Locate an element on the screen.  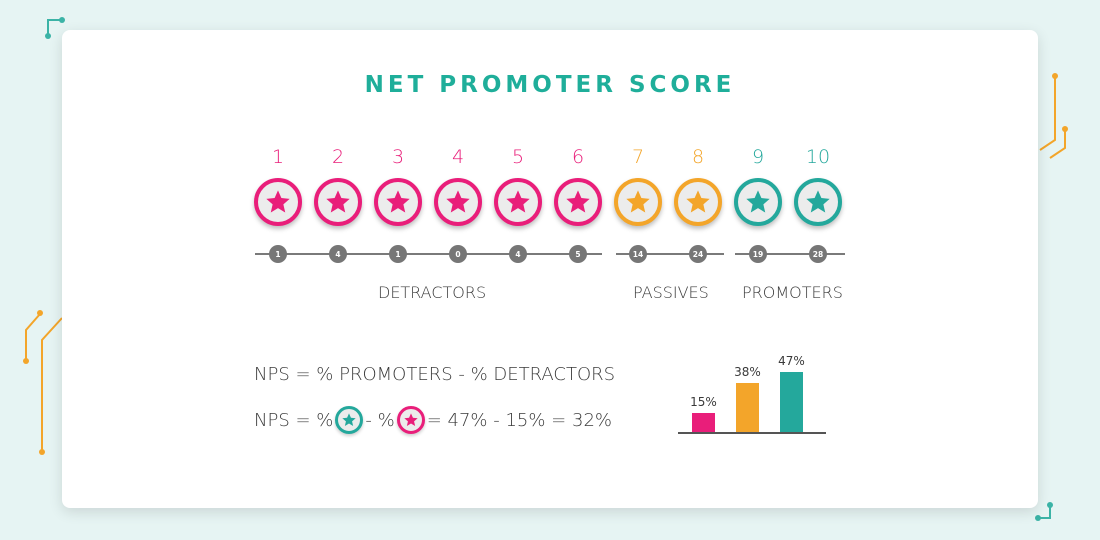
response-count: 14 is located at coordinates (638, 254).